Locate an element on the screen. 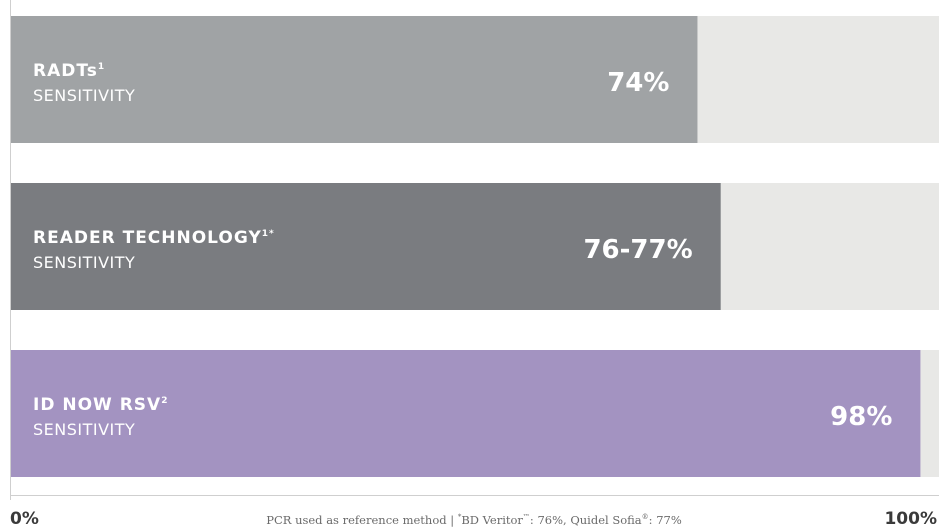 The width and height of the screenshot is (939, 531). footnote-text-after: : 77% is located at coordinates (665, 520).